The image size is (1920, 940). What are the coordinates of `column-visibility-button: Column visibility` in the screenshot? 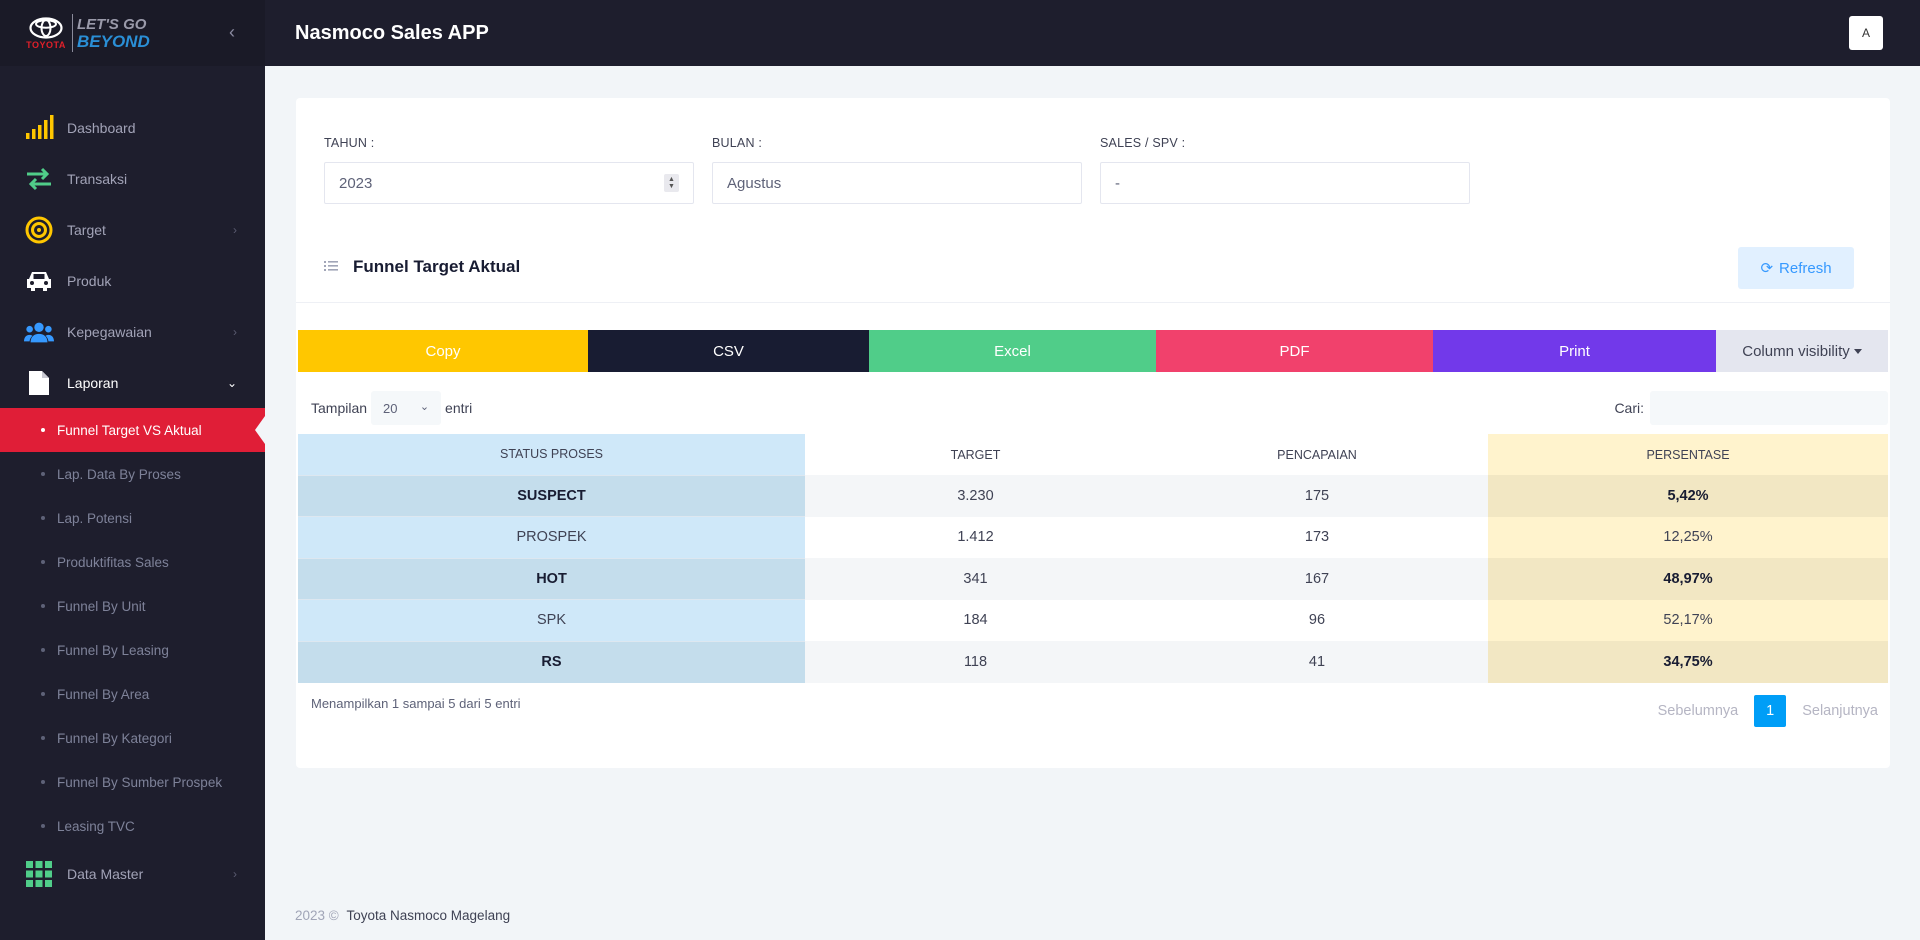 It's located at (1802, 351).